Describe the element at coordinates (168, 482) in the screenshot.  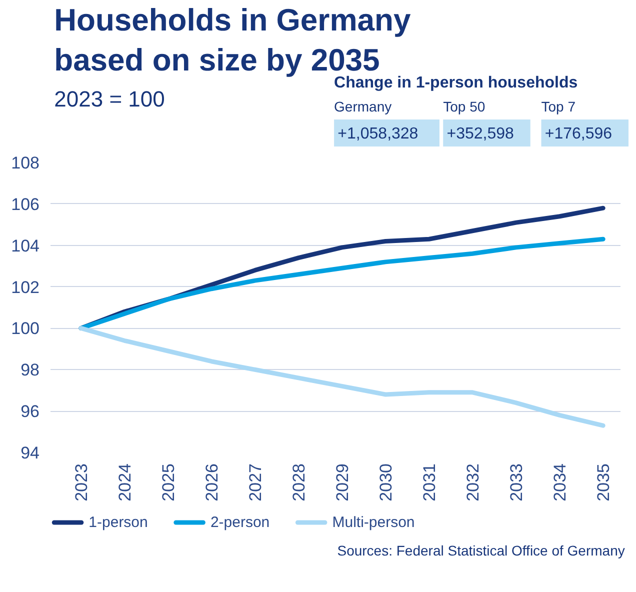
I see `x-tick-label: 2025` at that location.